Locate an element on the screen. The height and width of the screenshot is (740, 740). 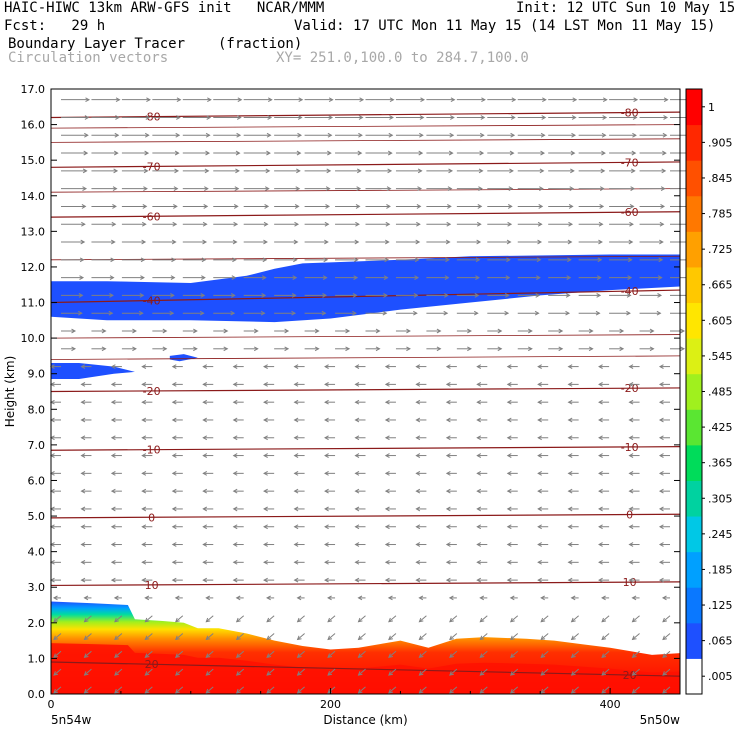
x-tick-label: 200 is located at coordinates (330, 704).